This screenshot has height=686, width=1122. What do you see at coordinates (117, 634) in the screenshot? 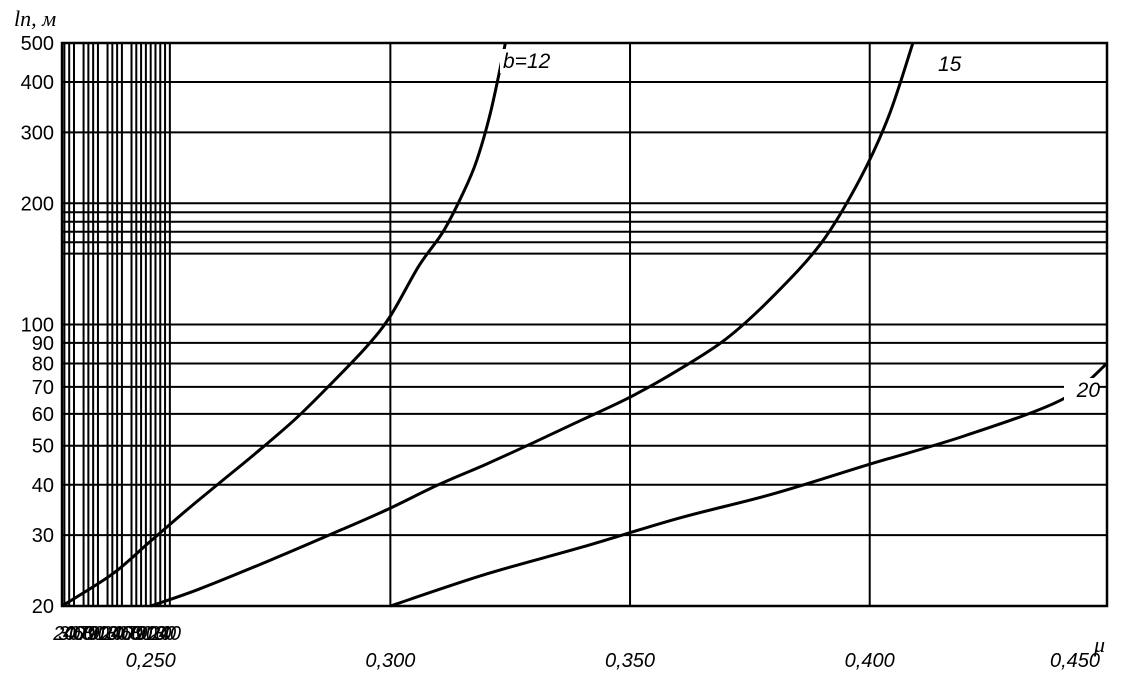
I see `x-minor-tick-label-9: 30` at bounding box center [117, 634].